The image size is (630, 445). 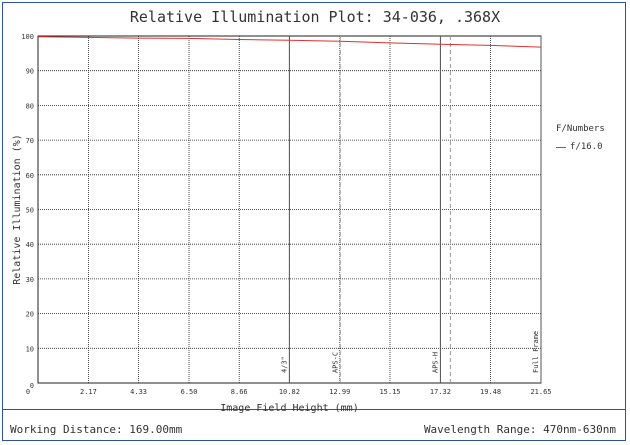 I want to click on x-tick-label: 8.66, so click(x=239, y=392).